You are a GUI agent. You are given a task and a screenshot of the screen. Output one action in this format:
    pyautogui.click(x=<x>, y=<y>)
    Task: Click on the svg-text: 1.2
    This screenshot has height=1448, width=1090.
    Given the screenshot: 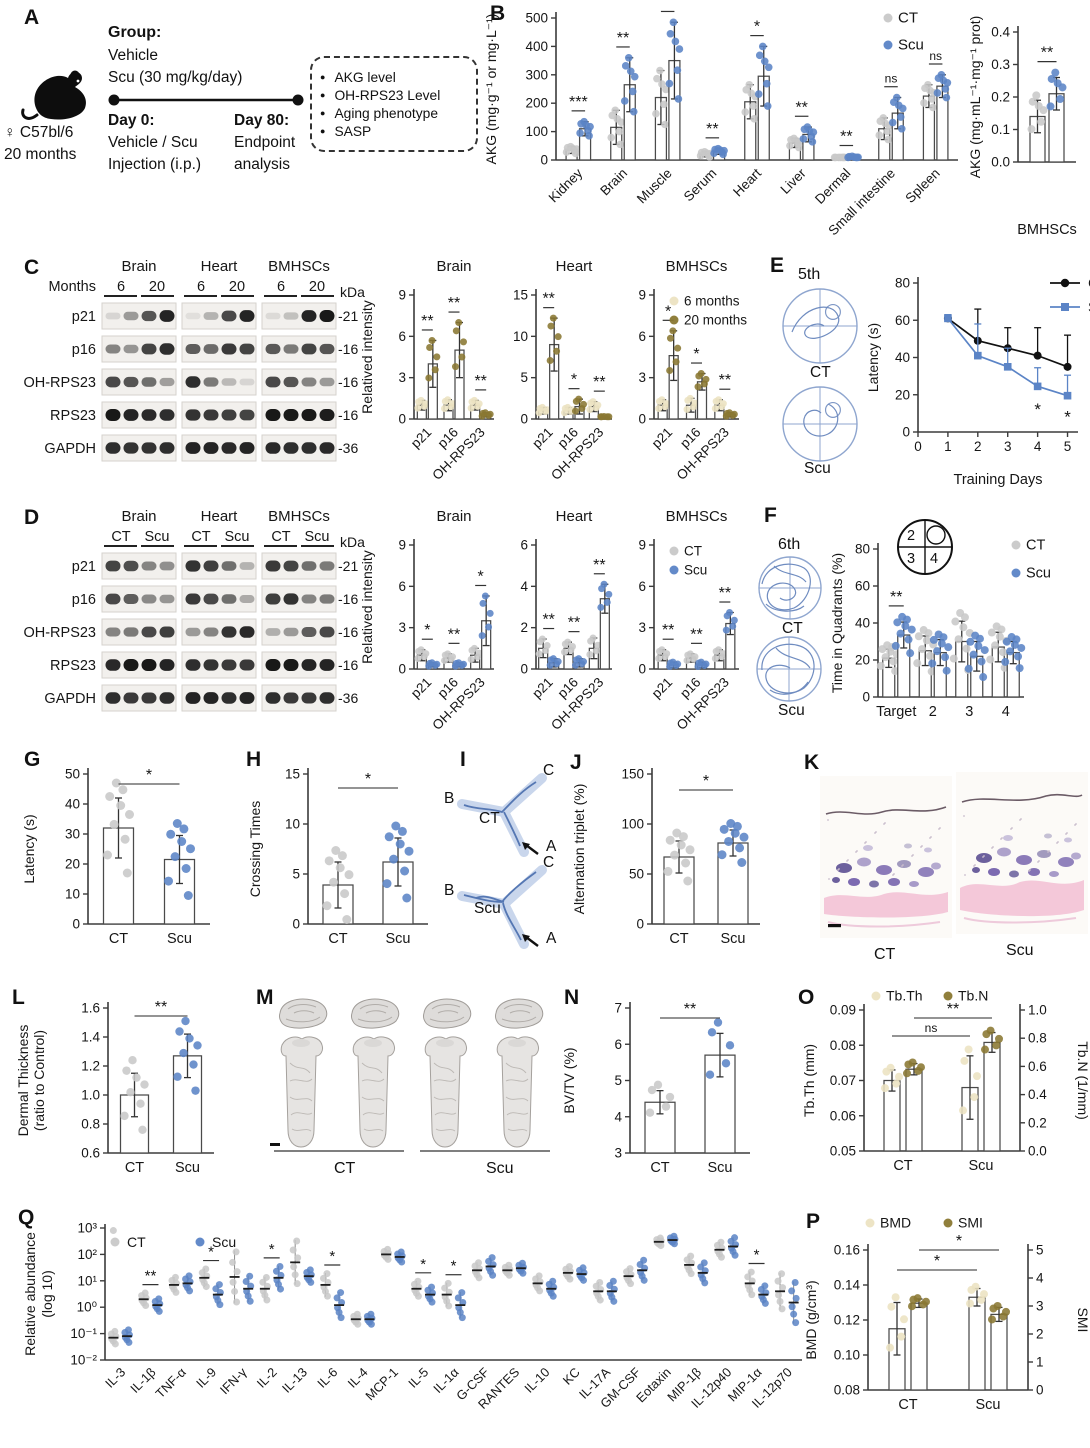 What is the action you would take?
    pyautogui.click(x=90, y=1066)
    